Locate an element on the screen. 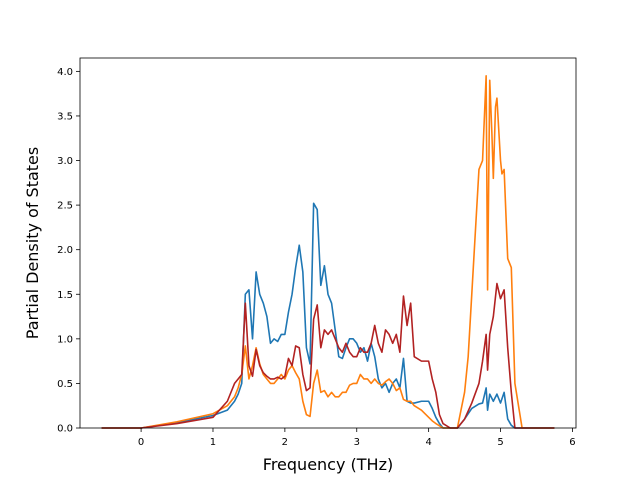  x-tick-label: 4 is located at coordinates (428, 442).